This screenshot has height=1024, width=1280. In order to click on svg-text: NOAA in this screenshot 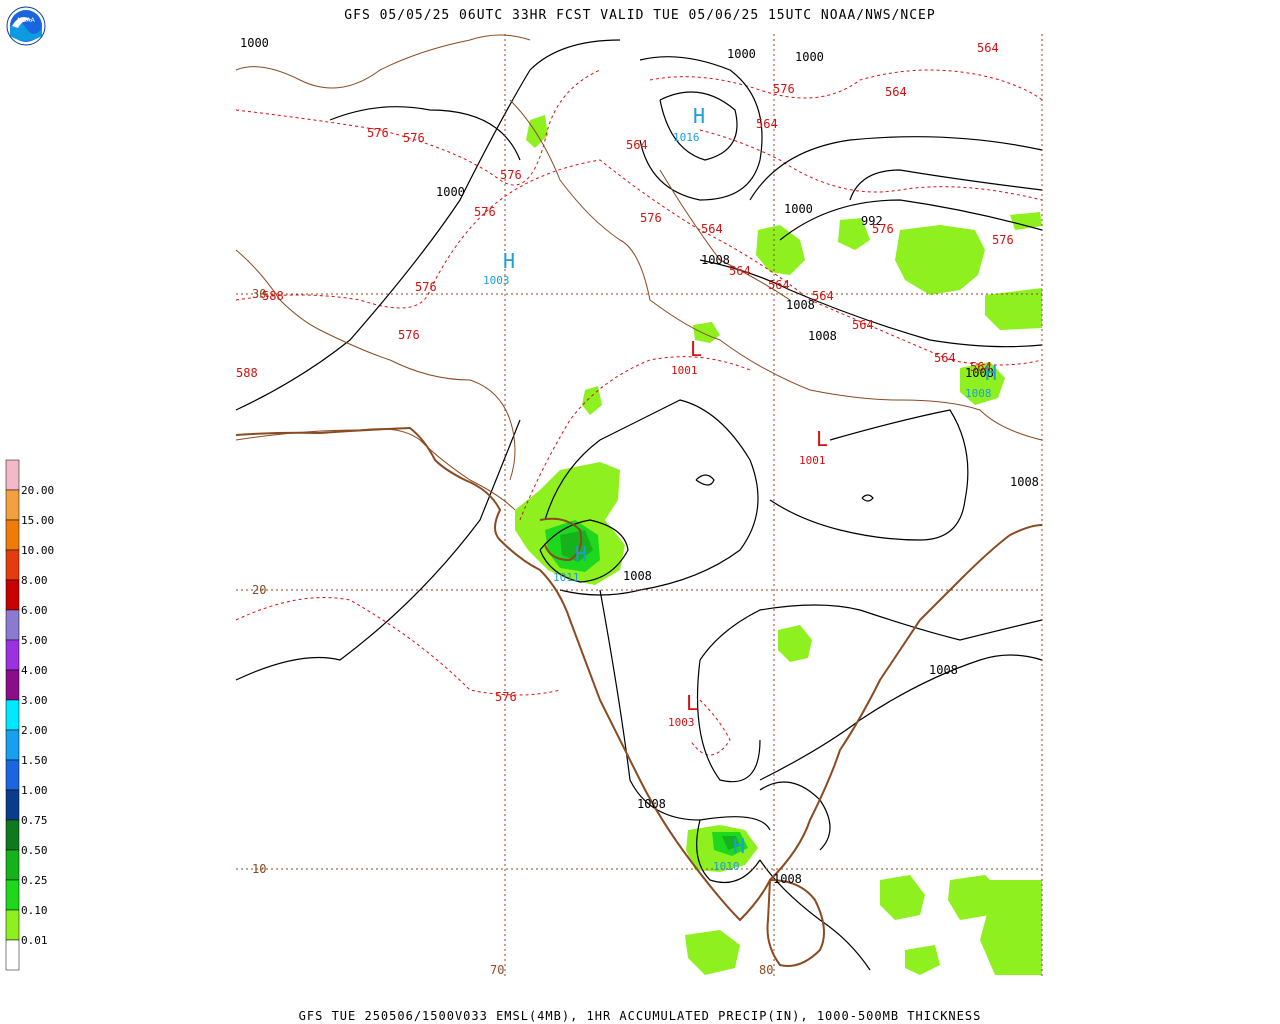, I will do `click(26, 20)`.